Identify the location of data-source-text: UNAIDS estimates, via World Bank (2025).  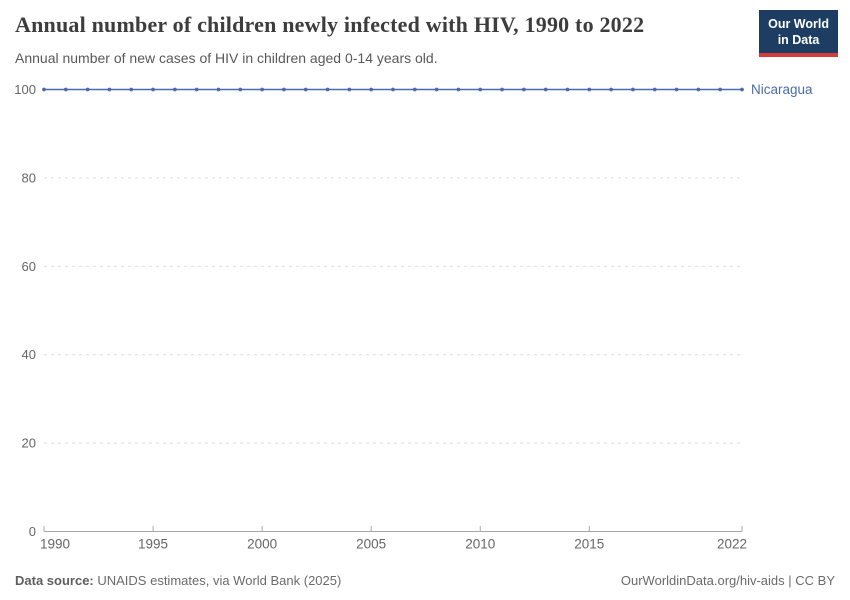
(217, 580).